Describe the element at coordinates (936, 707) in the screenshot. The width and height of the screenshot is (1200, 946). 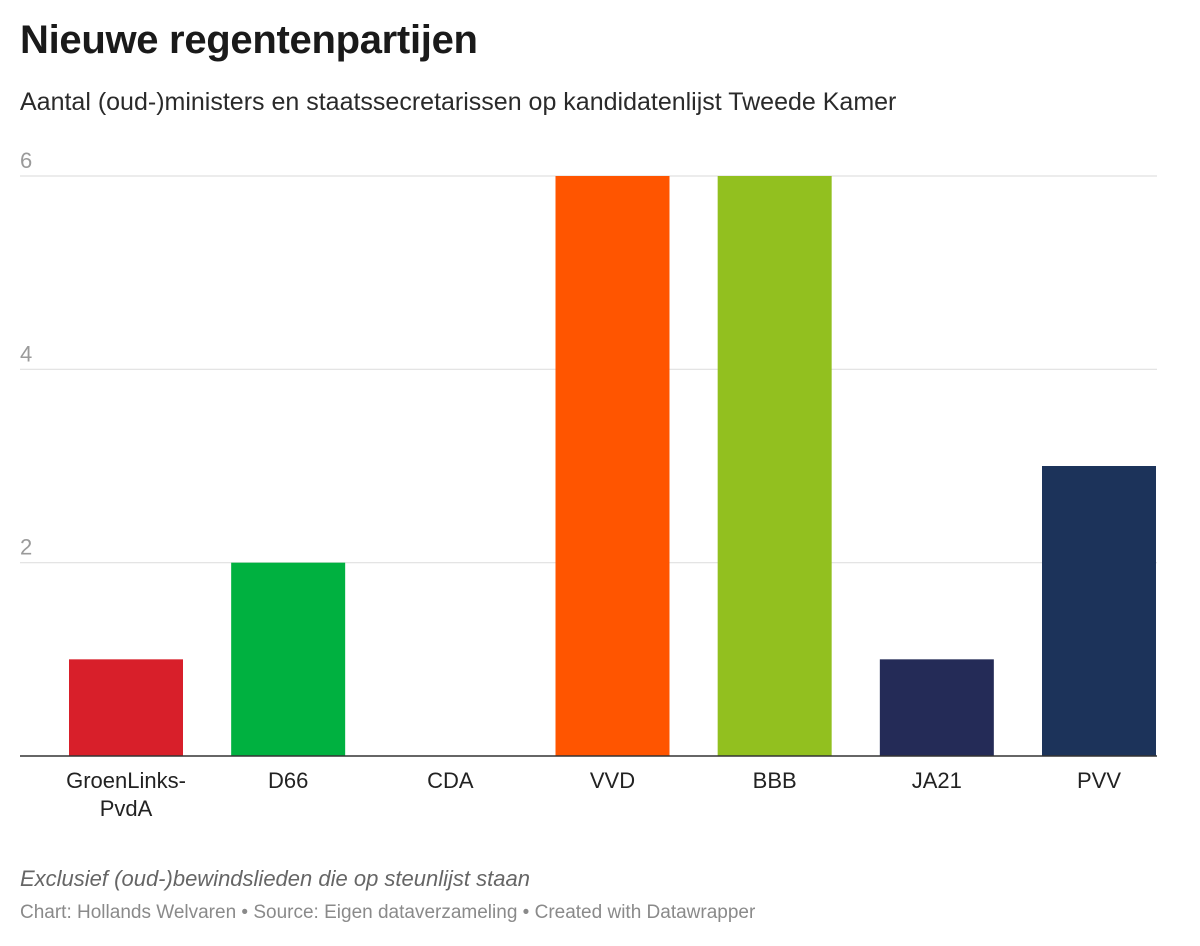
I see `bar-ja21` at that location.